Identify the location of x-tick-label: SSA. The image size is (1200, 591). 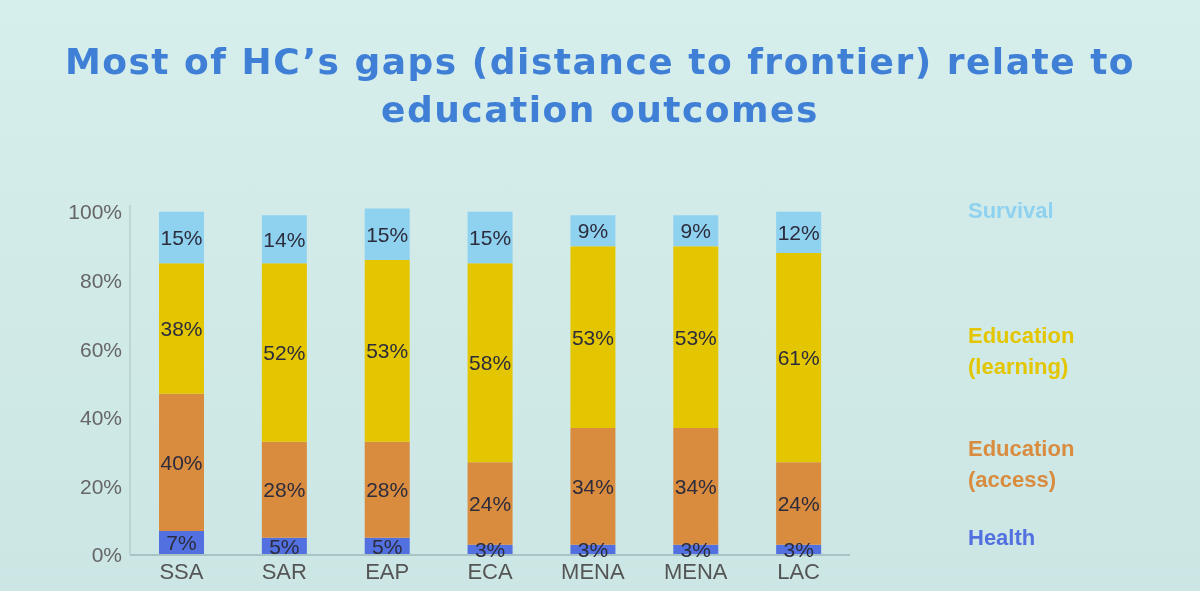
(181, 571).